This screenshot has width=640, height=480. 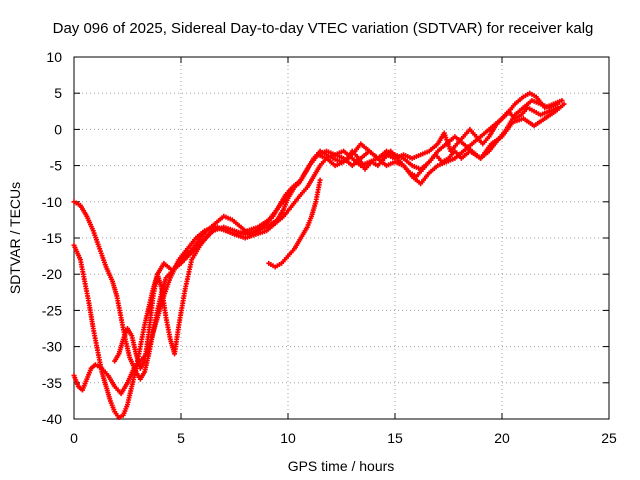 What do you see at coordinates (181, 438) in the screenshot?
I see `x-tick-label: 5` at bounding box center [181, 438].